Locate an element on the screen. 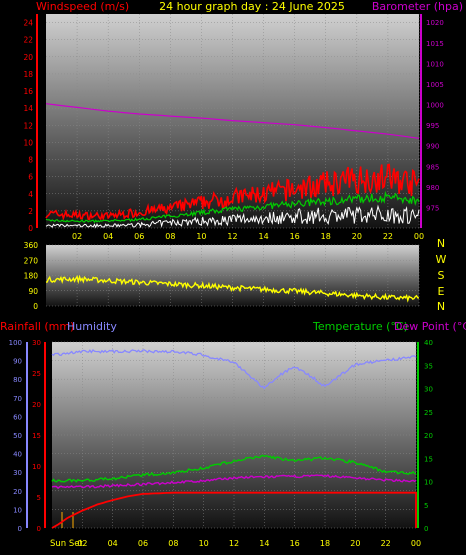  rainfall-tick-label: 20 is located at coordinates (36, 405).